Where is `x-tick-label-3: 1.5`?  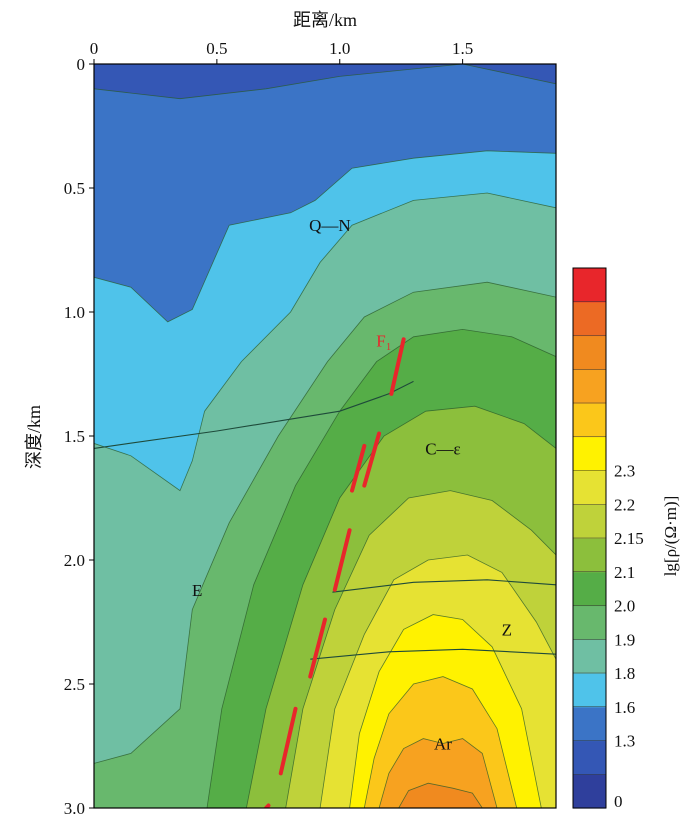
x-tick-label-3: 1.5 is located at coordinates (462, 48).